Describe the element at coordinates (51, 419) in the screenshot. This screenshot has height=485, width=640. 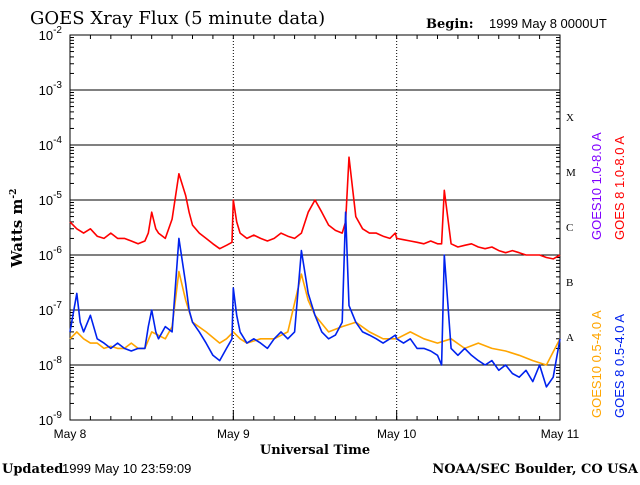
I see `y-tick-label-7: 10⁻⁹` at that location.